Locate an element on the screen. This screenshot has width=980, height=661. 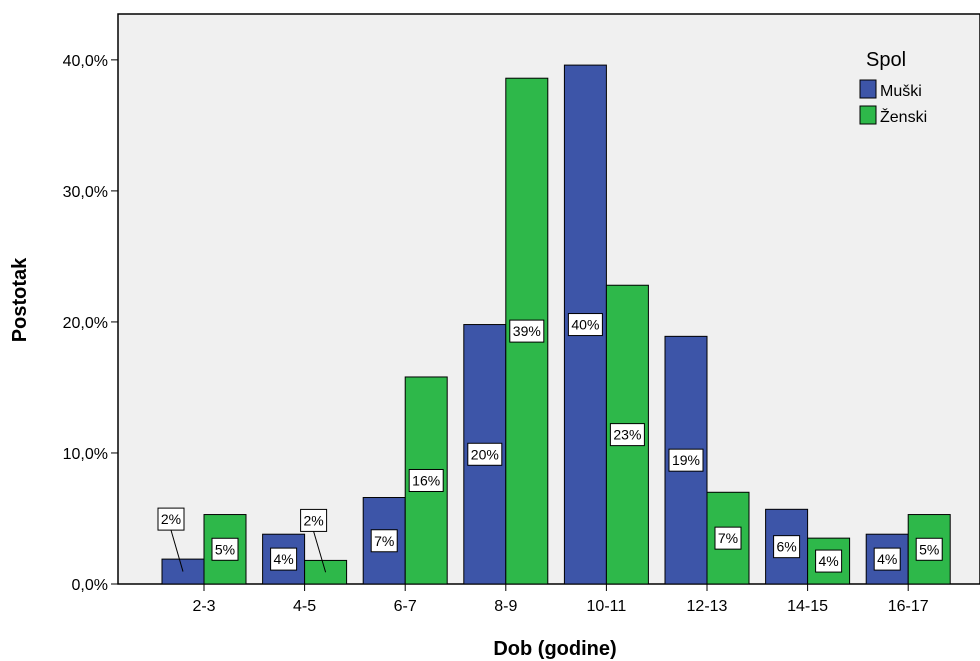
data-label-muski-14-15: 6% is located at coordinates (786, 547).